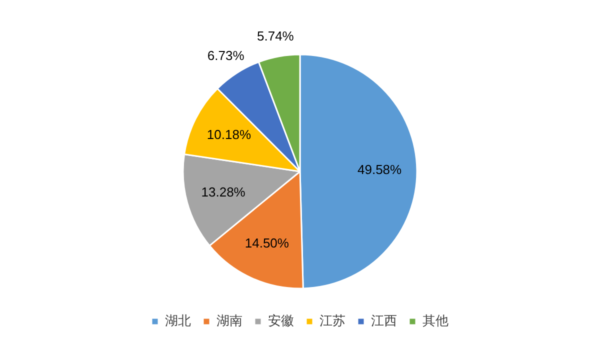 The height and width of the screenshot is (360, 600). I want to click on legend-label: 其他, so click(435, 321).